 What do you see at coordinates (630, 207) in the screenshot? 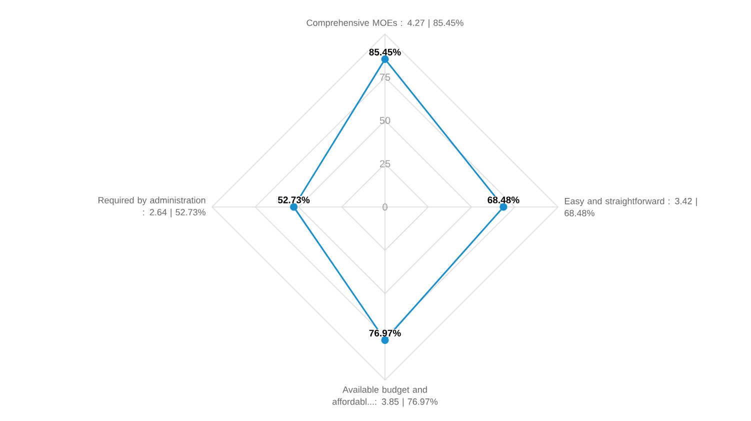
I see `spoke-label: Easy and straightforward : 3.42 | 68.48%` at bounding box center [630, 207].